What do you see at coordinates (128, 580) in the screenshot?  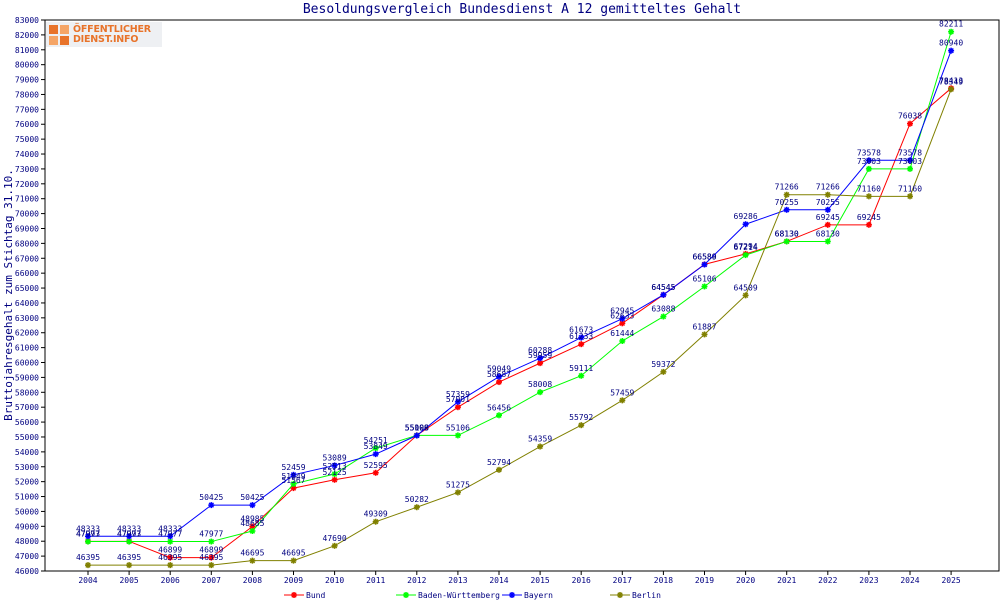 I see `x-tick-label: 2005` at bounding box center [128, 580].